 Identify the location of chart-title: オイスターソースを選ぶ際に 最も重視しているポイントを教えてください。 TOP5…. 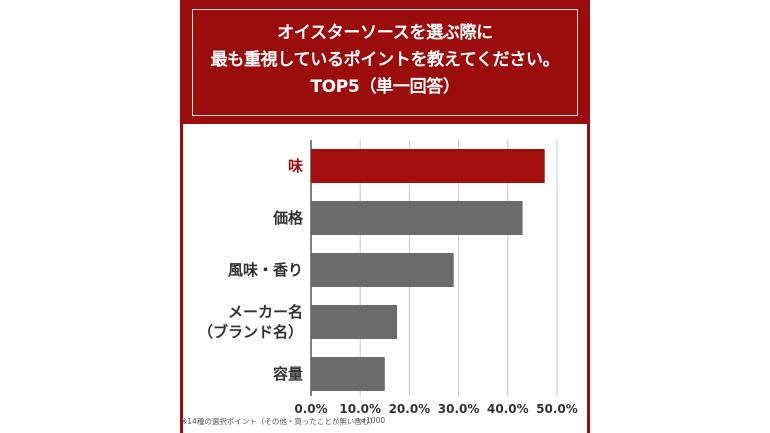
(385, 60).